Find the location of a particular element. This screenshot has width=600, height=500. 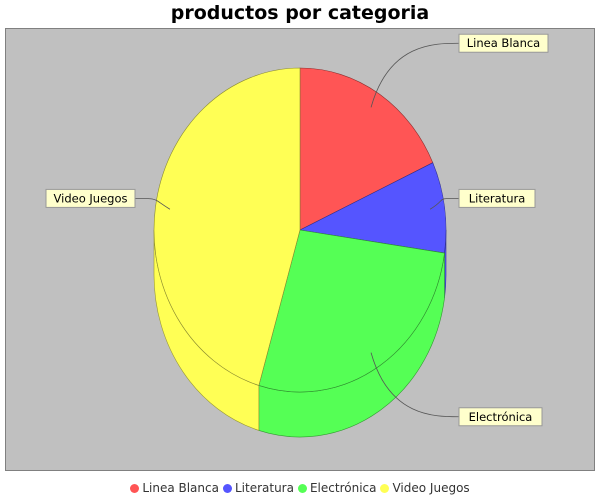

legend-label-linea-blanca: Linea Blanca is located at coordinates (180, 488).